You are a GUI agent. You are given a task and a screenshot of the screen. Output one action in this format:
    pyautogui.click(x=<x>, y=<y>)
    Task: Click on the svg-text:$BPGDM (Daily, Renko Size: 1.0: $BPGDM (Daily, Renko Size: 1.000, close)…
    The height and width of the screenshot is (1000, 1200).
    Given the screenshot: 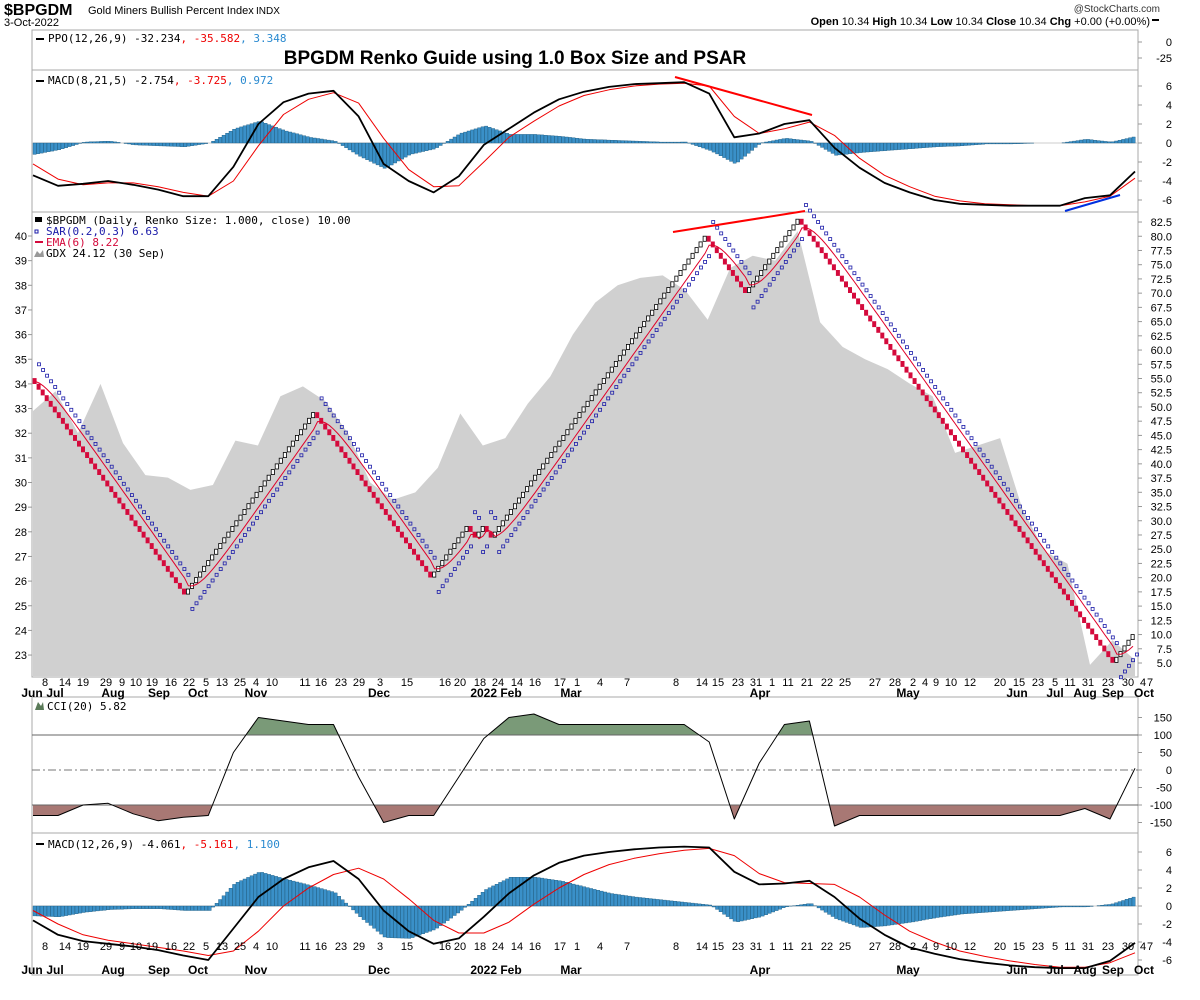 What is the action you would take?
    pyautogui.click(x=198, y=220)
    